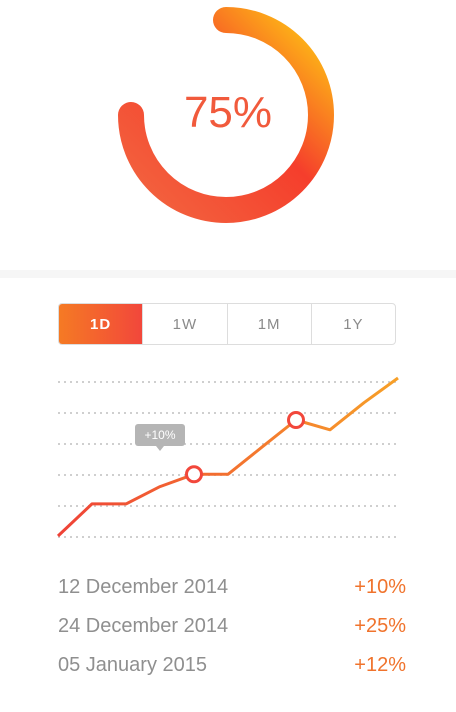 This screenshot has height=712, width=456. I want to click on event-date: 12 December 2014, so click(143, 587).